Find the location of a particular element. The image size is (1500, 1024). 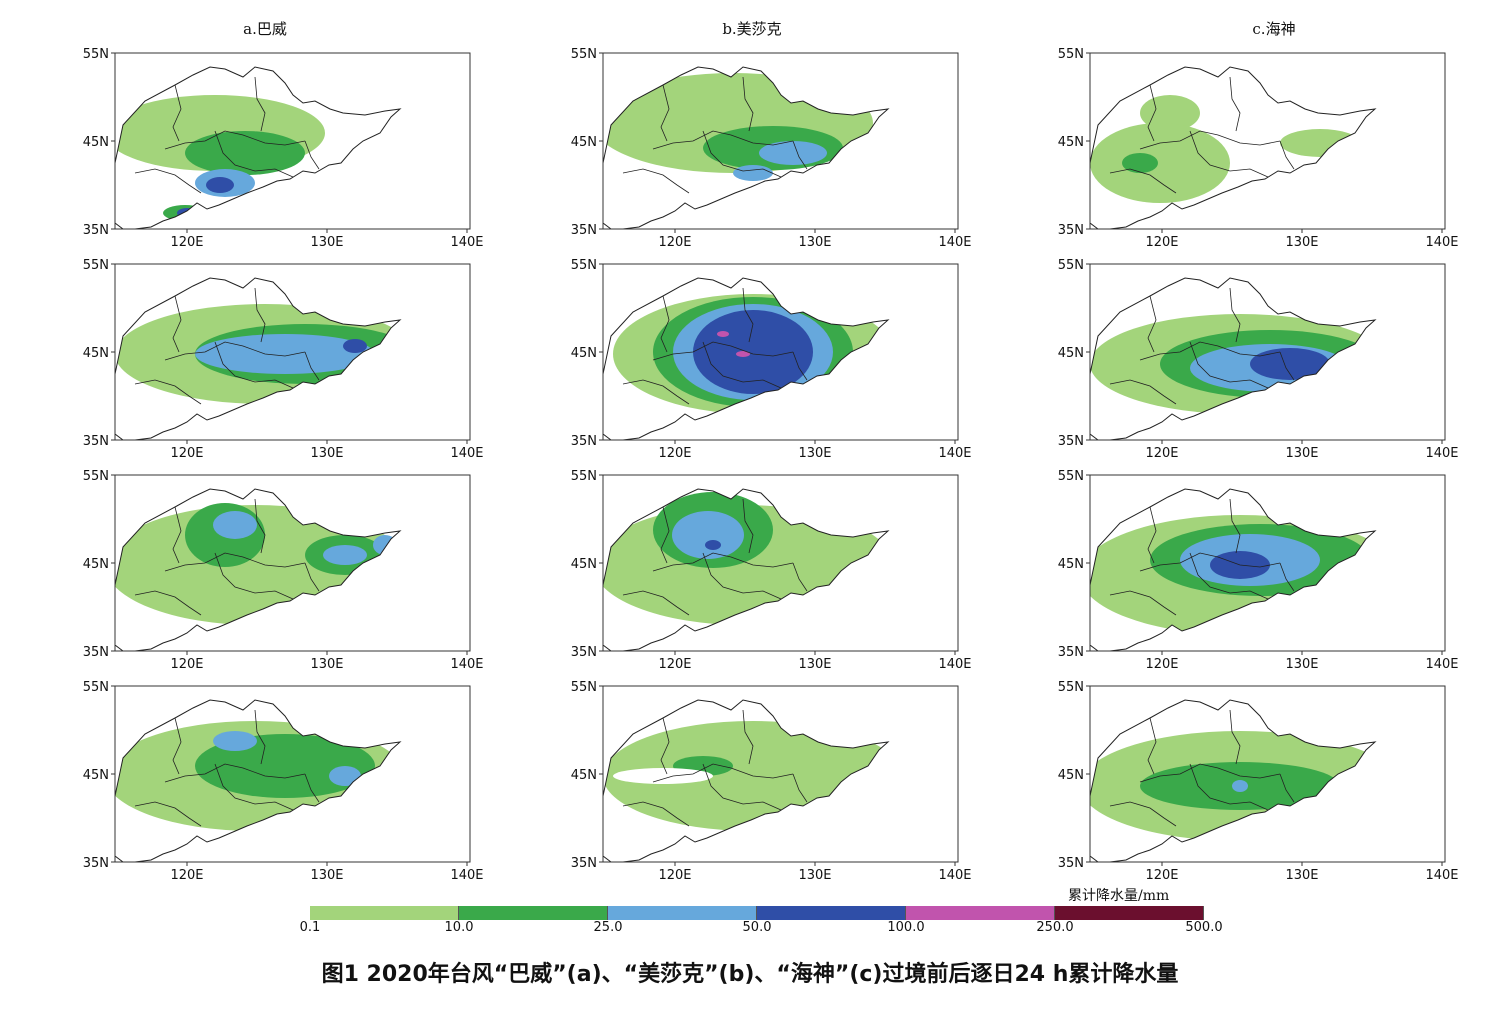

map-panel-c-3: 55N 45N 35N 120E 130E 140E is located at coordinates (1252, 574).